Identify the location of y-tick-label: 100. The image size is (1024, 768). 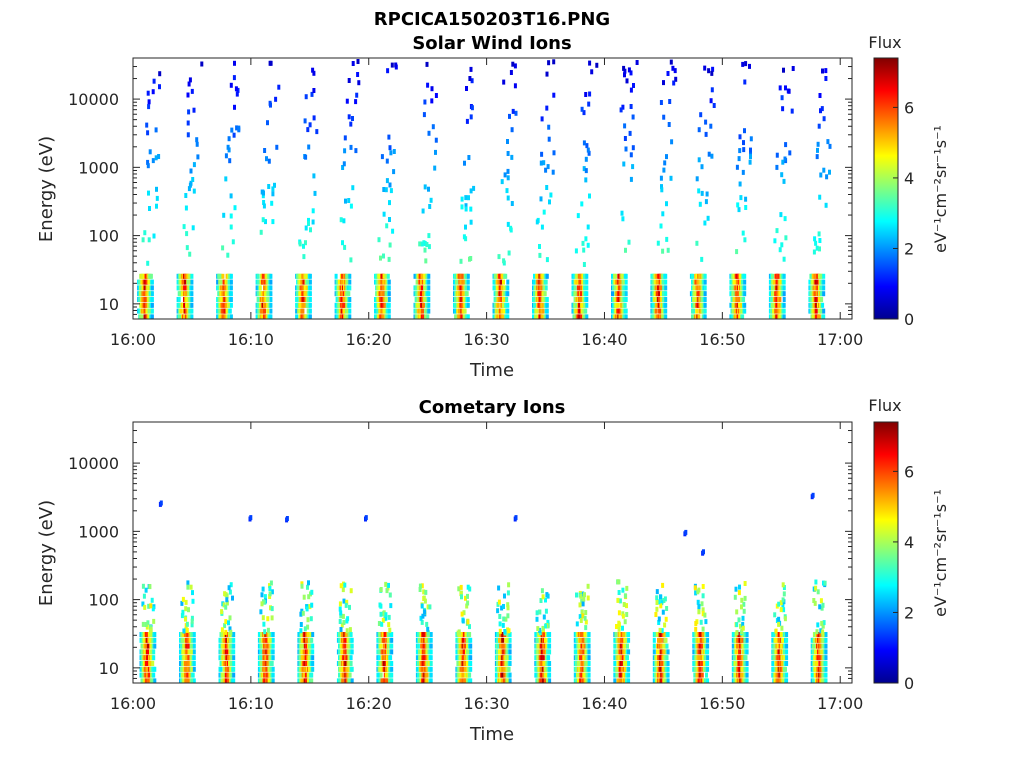
(103, 236).